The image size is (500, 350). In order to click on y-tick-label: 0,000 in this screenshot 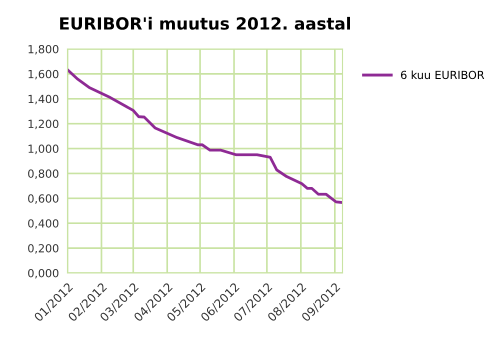, I will do `click(43, 273)`.